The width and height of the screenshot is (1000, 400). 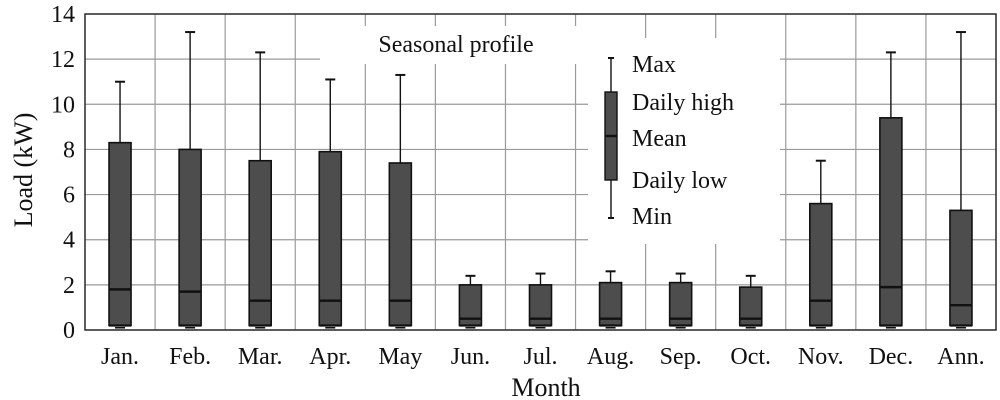 I want to click on box-group-jun, so click(x=470, y=301).